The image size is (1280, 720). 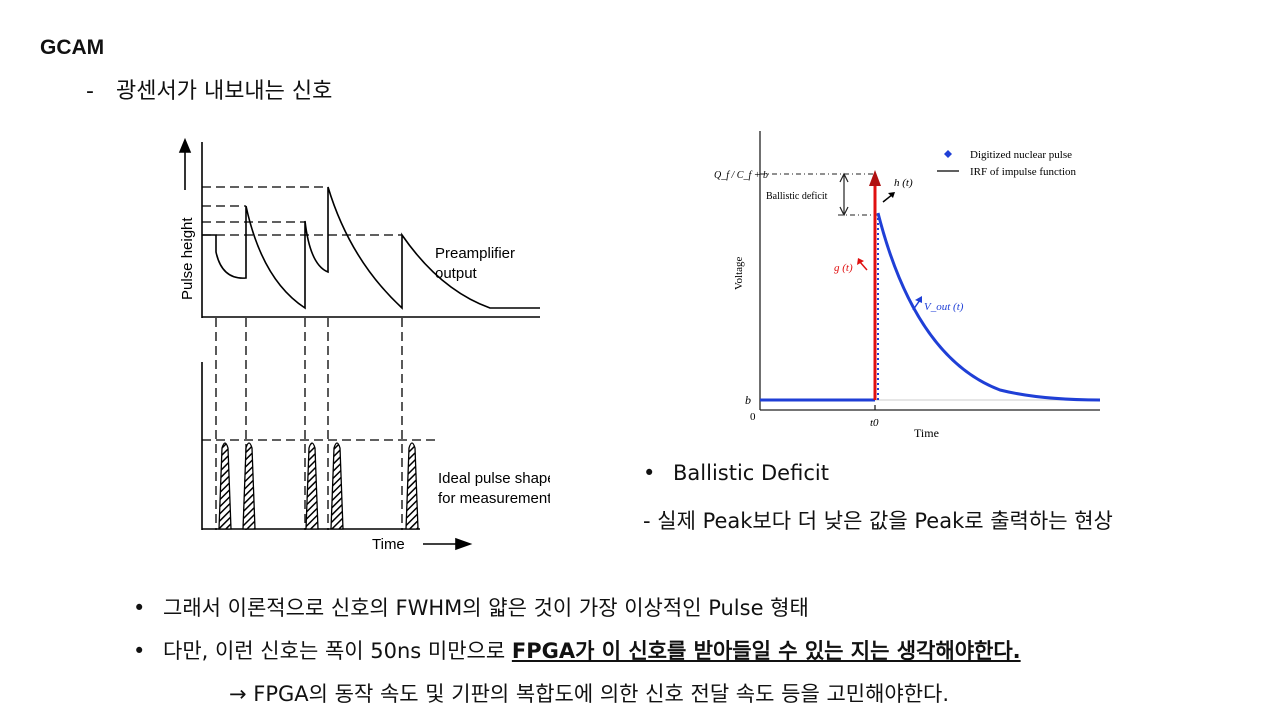 What do you see at coordinates (797, 196) in the screenshot?
I see `deficit-label: Ballistic deficit` at bounding box center [797, 196].